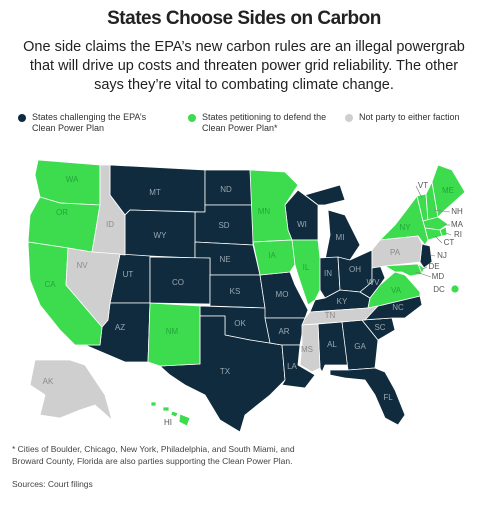  I want to click on state-label: OK, so click(240, 323).